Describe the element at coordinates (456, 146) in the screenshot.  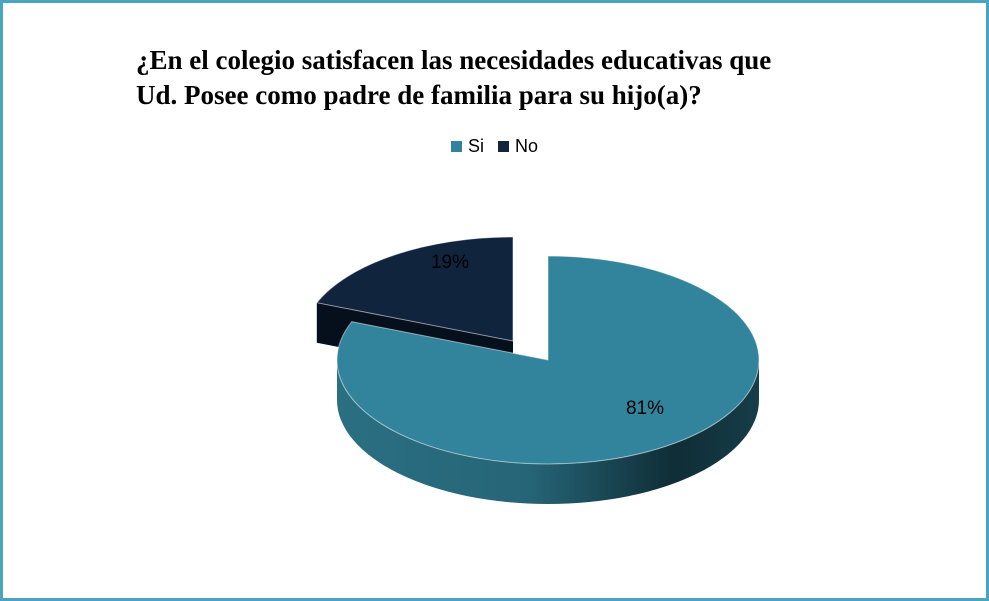
I see `legend-swatch-si` at that location.